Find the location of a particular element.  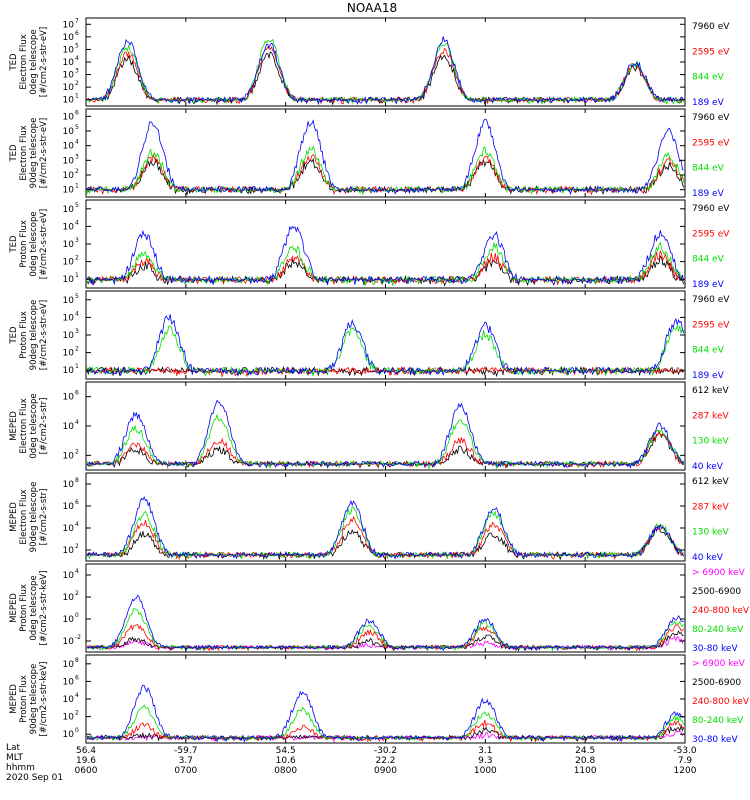

y-axis-label-line: TED is located at coordinates (14, 335).